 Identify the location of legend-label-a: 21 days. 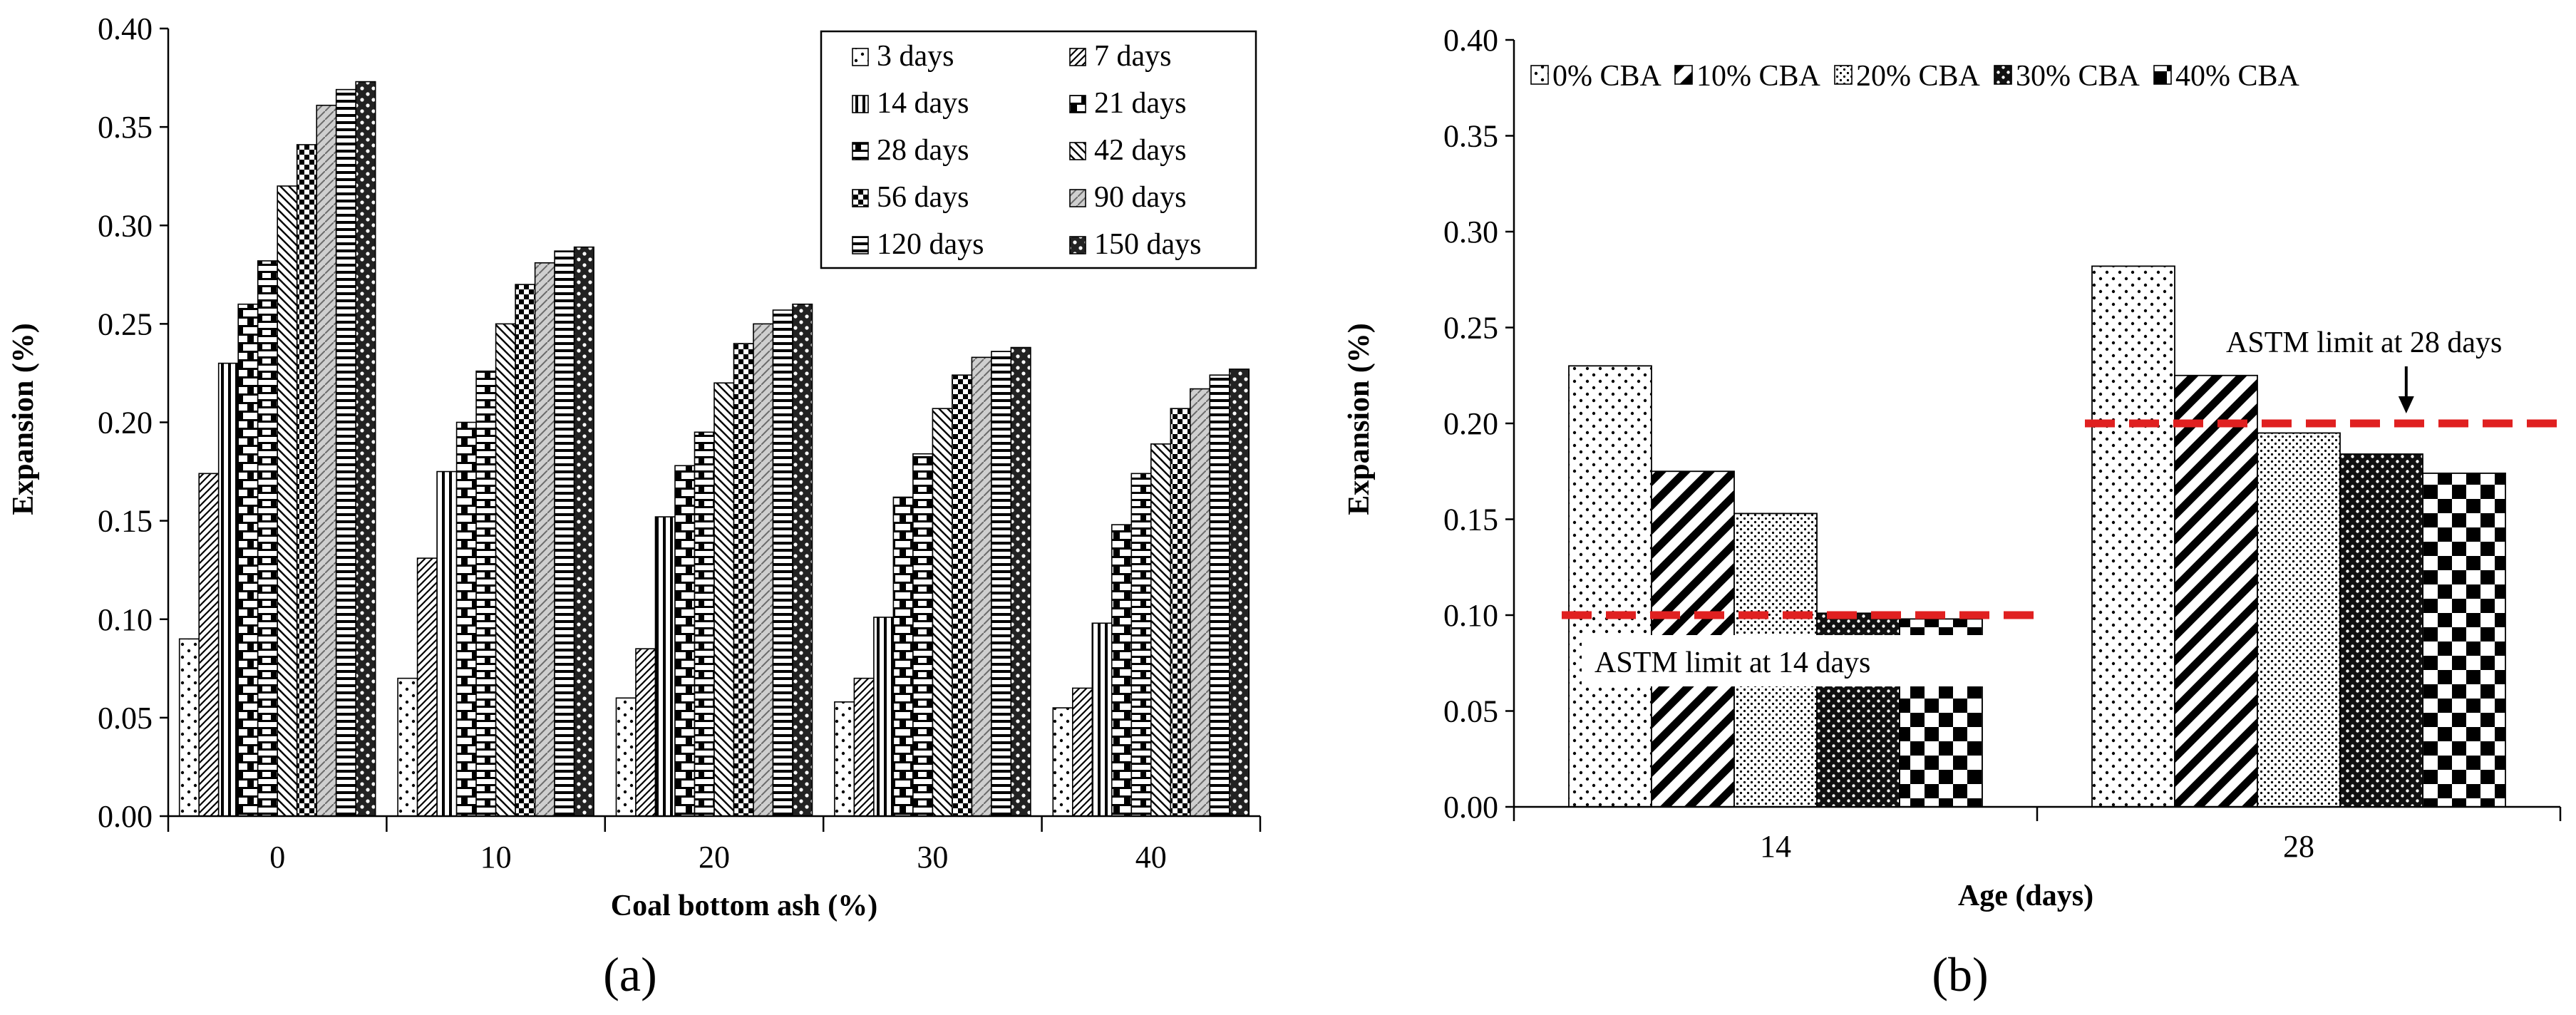
(1140, 104).